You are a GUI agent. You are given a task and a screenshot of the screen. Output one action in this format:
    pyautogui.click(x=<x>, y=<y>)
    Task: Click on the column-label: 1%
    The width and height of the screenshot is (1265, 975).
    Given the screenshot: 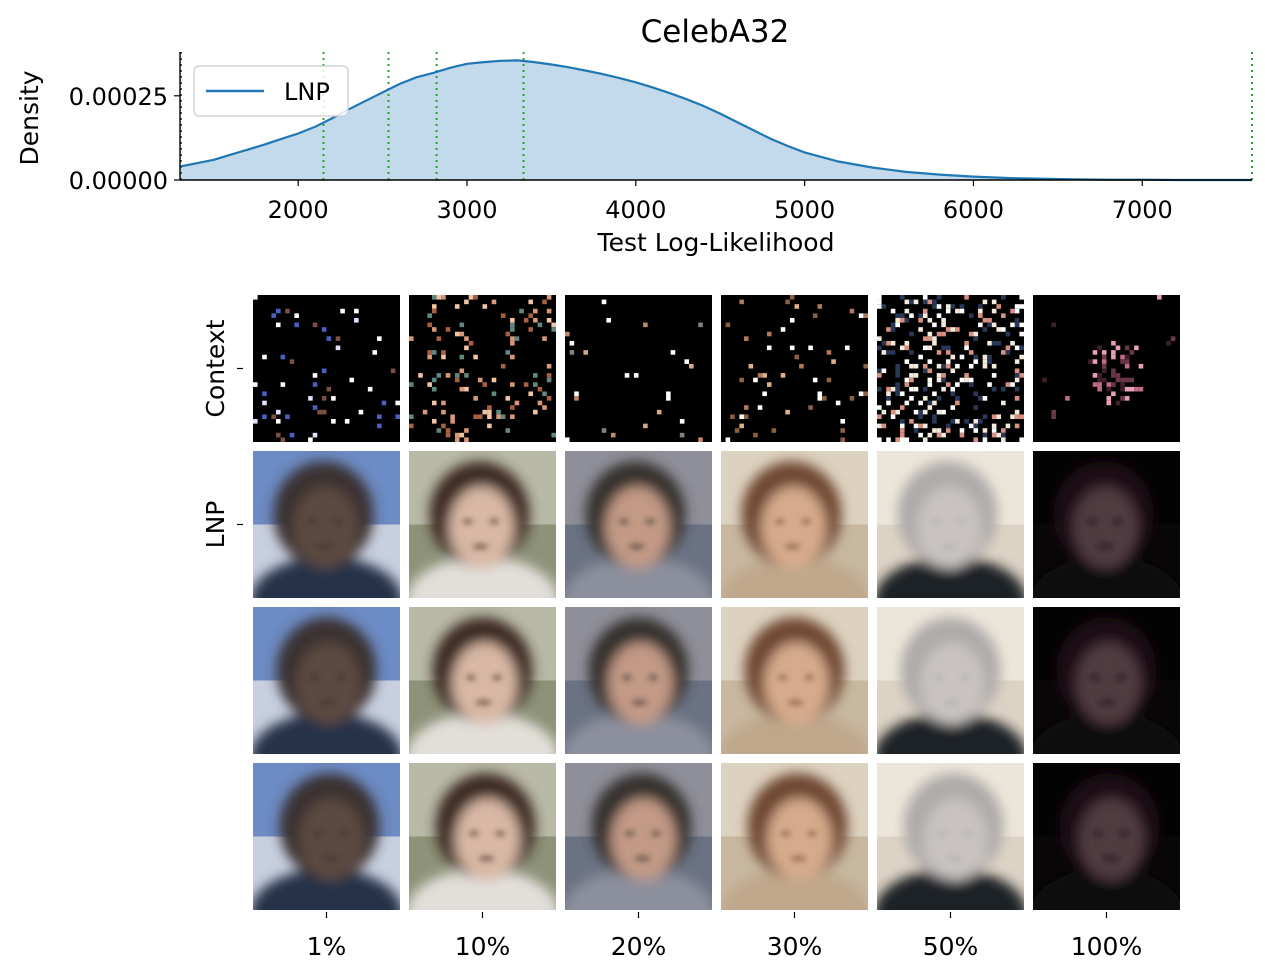 What is the action you would take?
    pyautogui.click(x=327, y=946)
    